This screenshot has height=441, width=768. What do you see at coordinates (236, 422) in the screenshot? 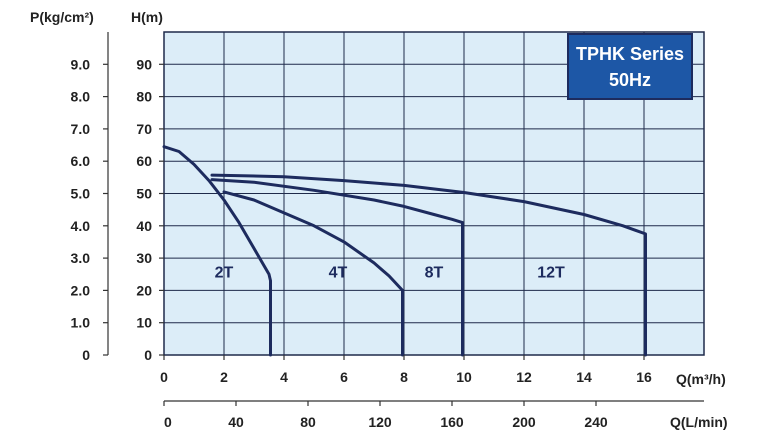
I see `x2-tick-label: 40` at bounding box center [236, 422].